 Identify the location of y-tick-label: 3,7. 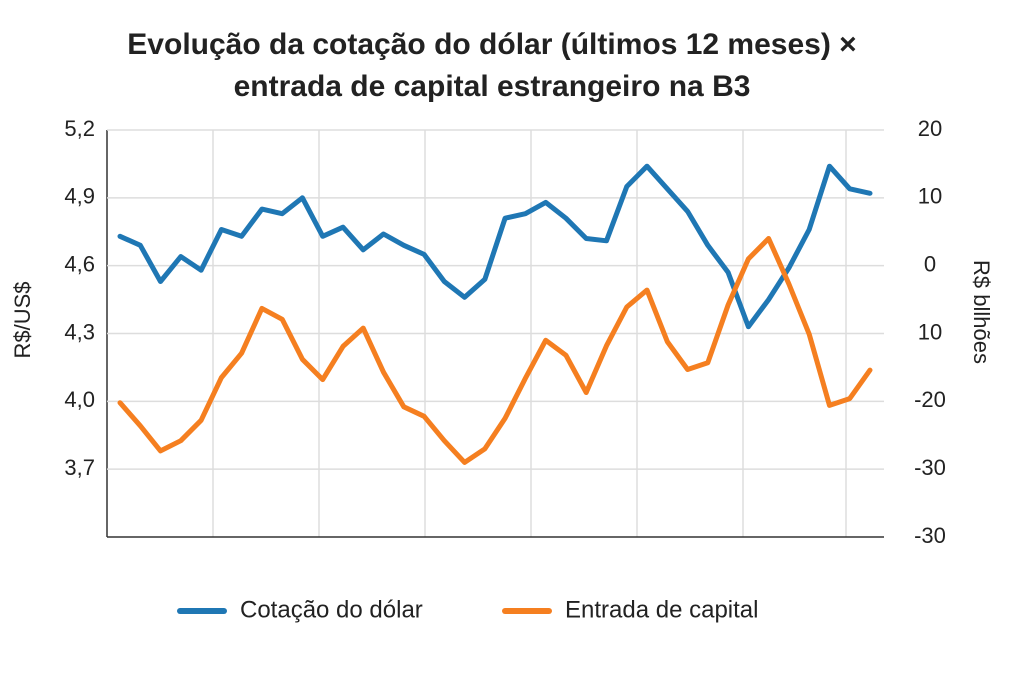
(79, 467).